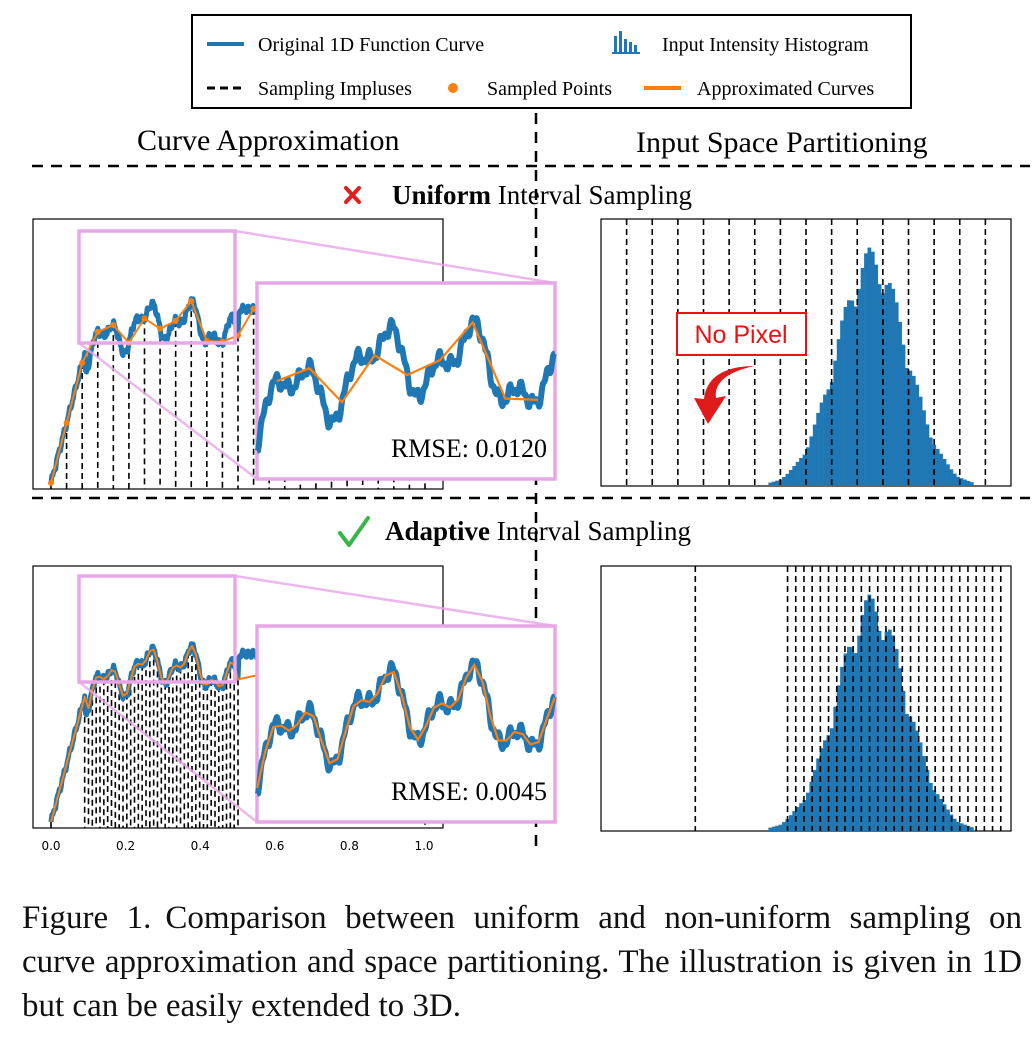 The height and width of the screenshot is (1037, 1033). I want to click on legend-label-histogram: Input Intensity Histogram, so click(765, 45).